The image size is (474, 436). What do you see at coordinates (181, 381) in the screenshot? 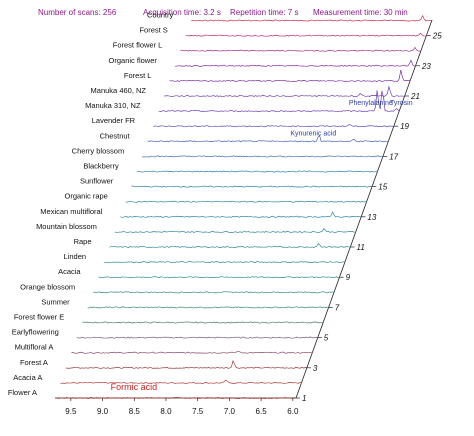
I see `spectrum-acacia-a` at bounding box center [181, 381].